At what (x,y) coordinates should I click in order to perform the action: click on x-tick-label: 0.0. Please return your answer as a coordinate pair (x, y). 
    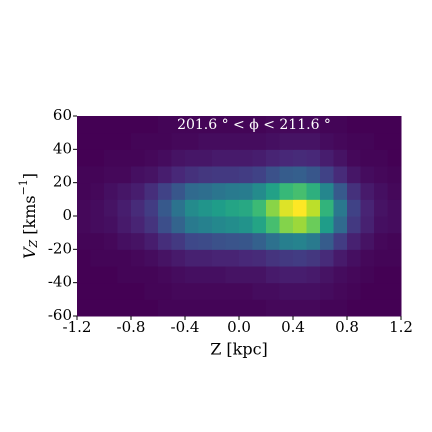
    Looking at the image, I should click on (239, 327).